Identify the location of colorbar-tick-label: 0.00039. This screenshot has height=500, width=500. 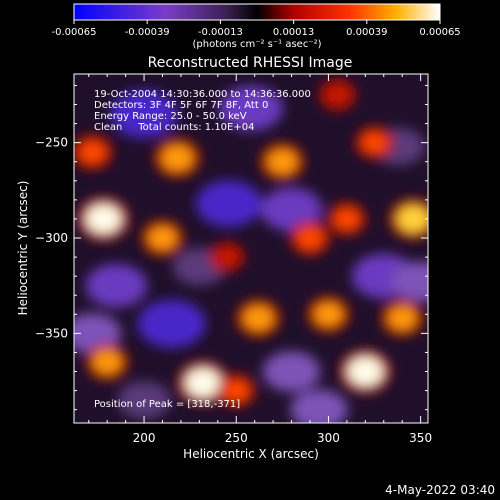
(366, 32).